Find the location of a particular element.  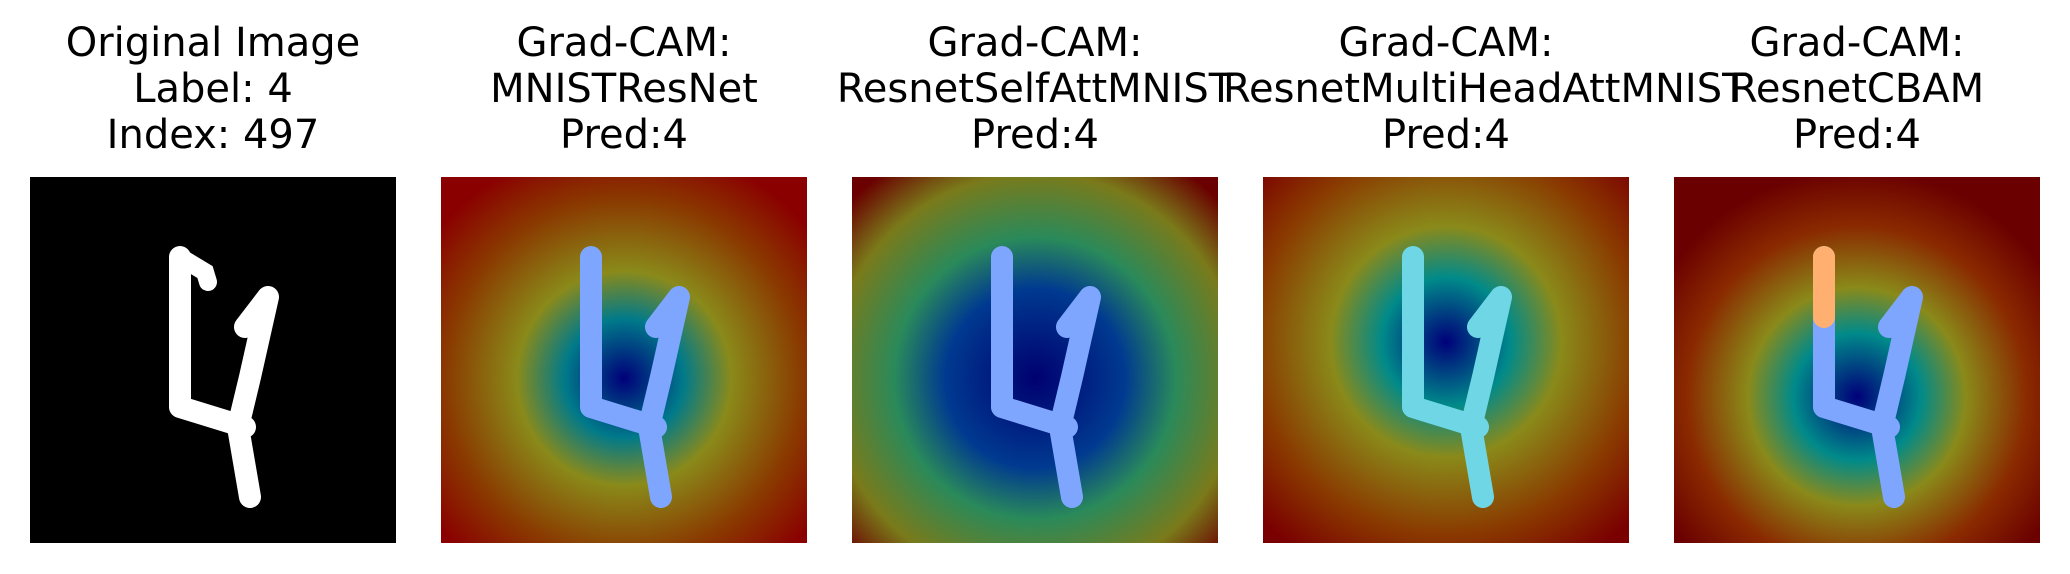

title-line: ResnetMultiHeadAttMNIST is located at coordinates (1485, 89).